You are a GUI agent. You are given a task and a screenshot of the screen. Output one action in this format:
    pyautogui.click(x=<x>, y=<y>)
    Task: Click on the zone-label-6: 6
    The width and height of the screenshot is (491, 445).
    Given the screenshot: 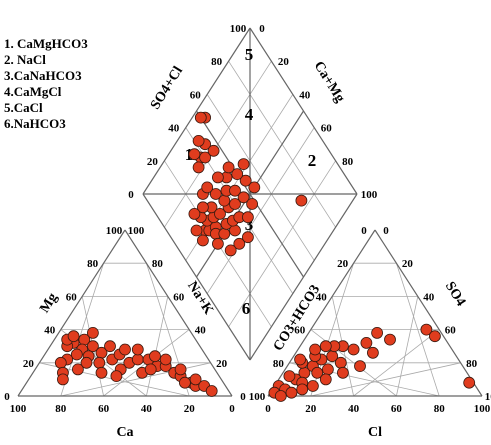 What is the action you would take?
    pyautogui.click(x=246, y=308)
    